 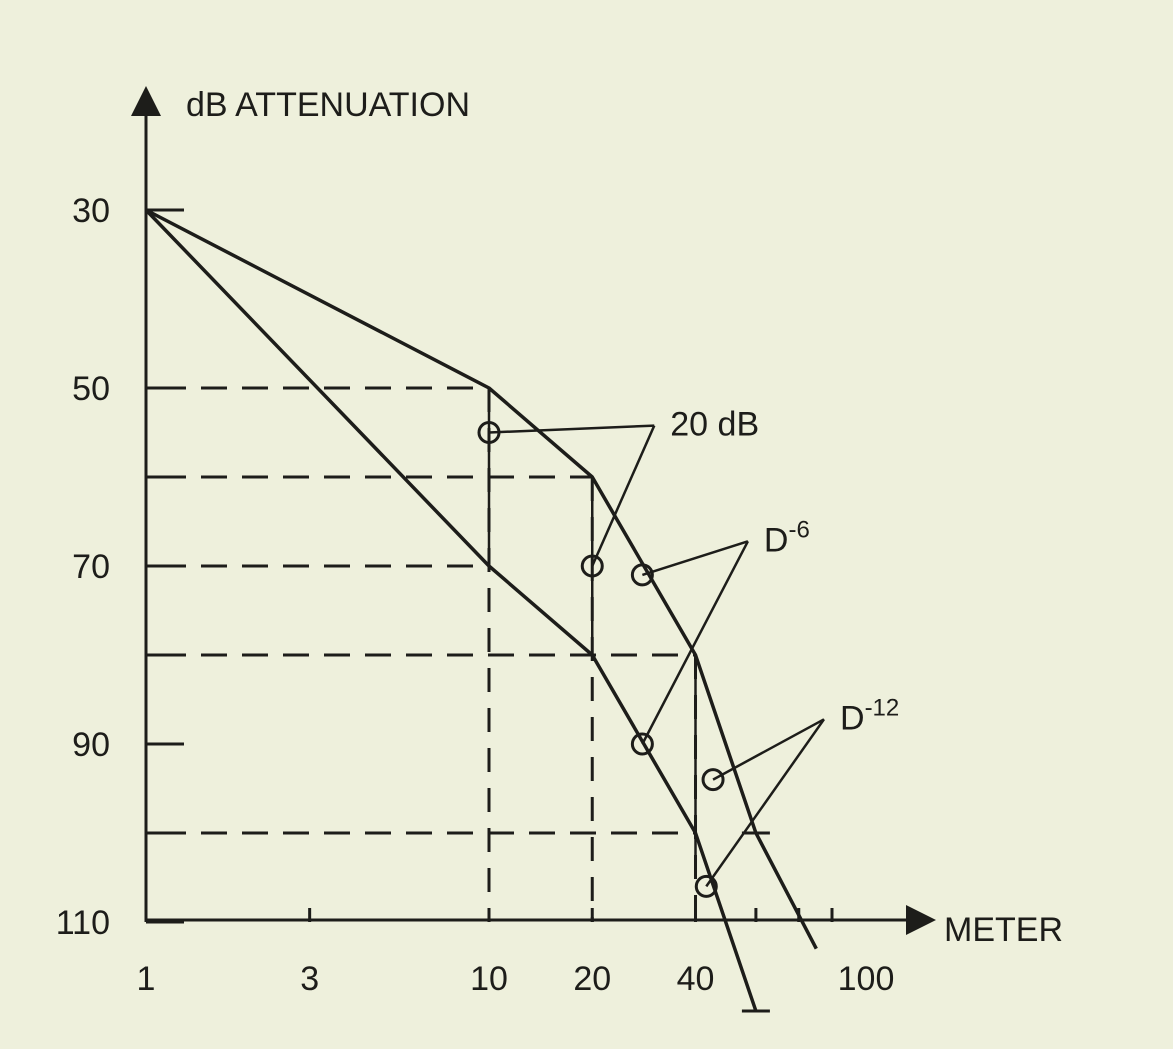 I want to click on y-tick-label-70: 70, so click(x=91, y=567).